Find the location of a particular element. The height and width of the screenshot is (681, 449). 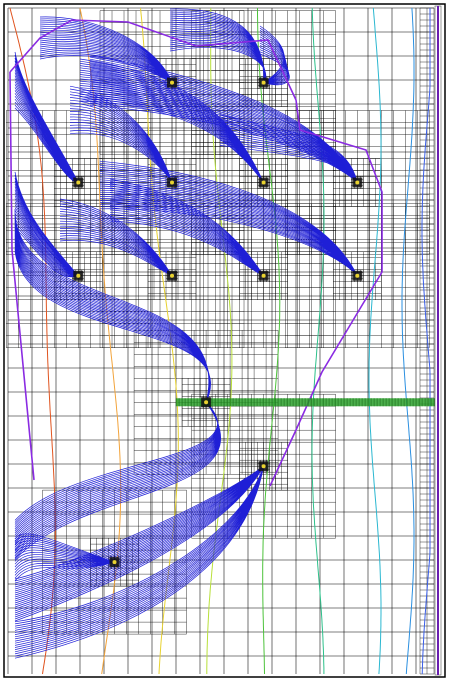

drain-strip is located at coordinates (306, 402).